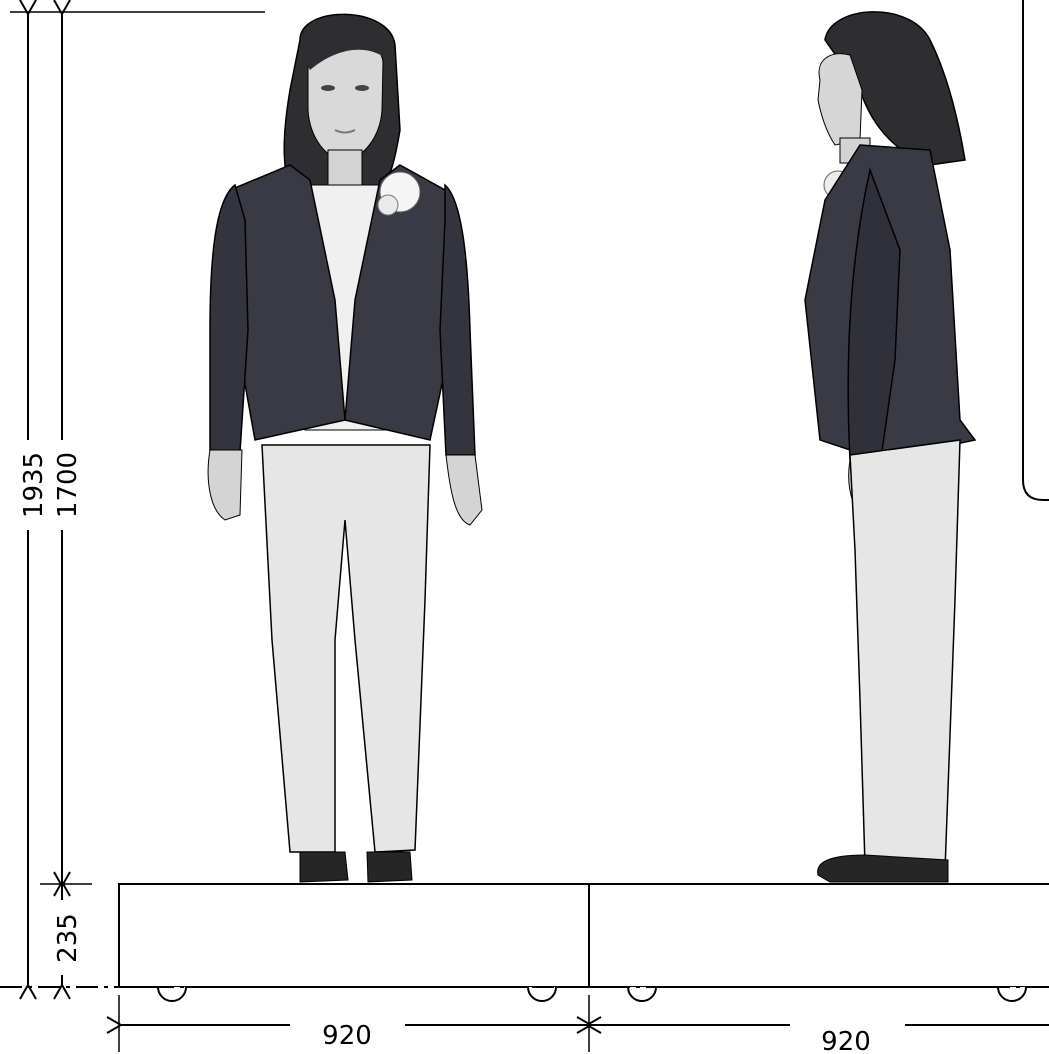 Image resolution: width=1049 pixels, height=1054 pixels. Describe the element at coordinates (229, 318) in the screenshot. I see `front-left-sleeve` at that location.